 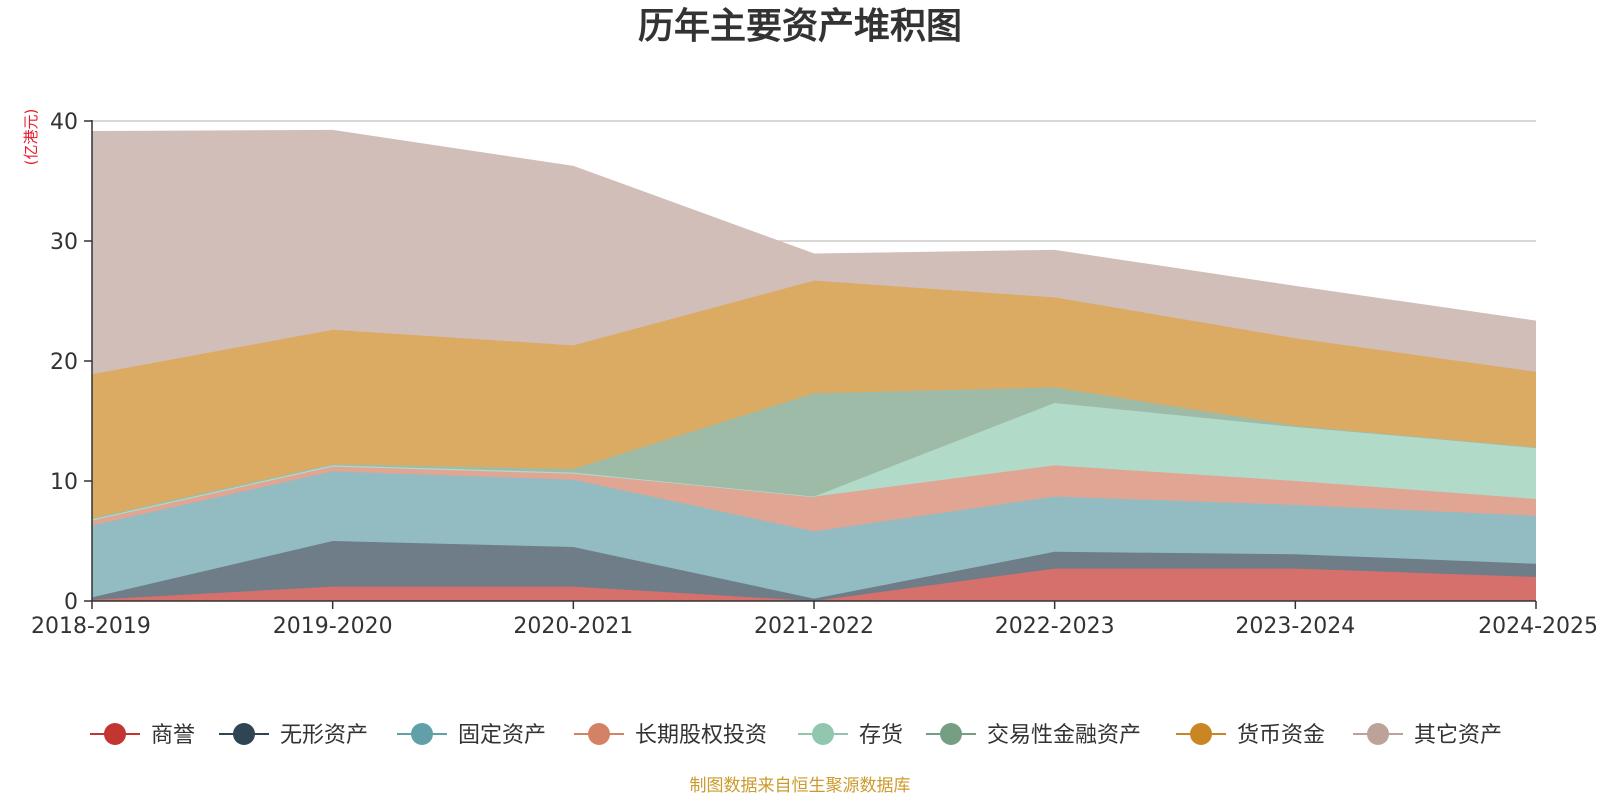 What do you see at coordinates (1538, 626) in the screenshot?
I see `x-tick-label: 2024-2025` at bounding box center [1538, 626].